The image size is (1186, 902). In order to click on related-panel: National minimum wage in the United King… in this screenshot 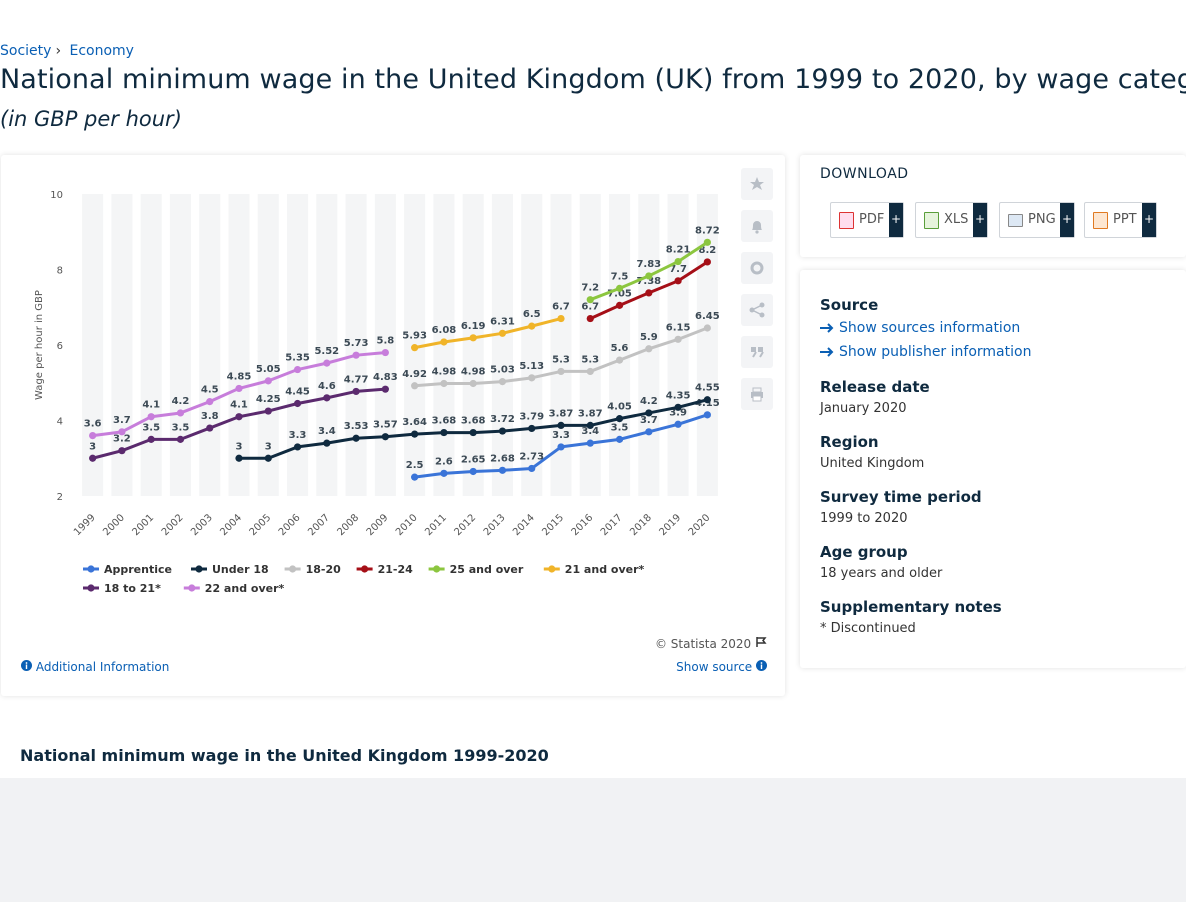, I will do `click(593, 751)`.